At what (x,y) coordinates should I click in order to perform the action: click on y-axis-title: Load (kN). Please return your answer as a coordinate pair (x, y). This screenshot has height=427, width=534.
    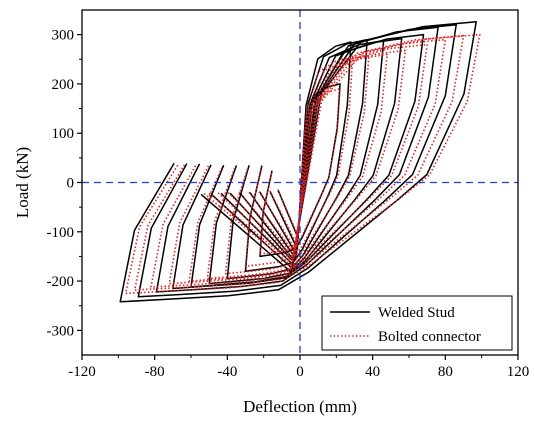
    Looking at the image, I should click on (22, 182).